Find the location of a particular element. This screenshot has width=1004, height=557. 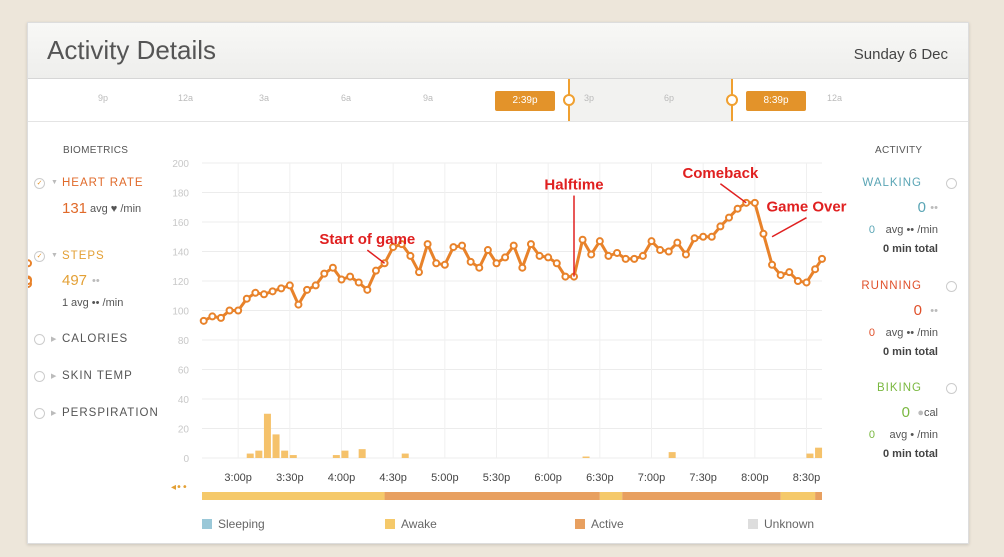

timeline-label: 12a is located at coordinates (186, 98).